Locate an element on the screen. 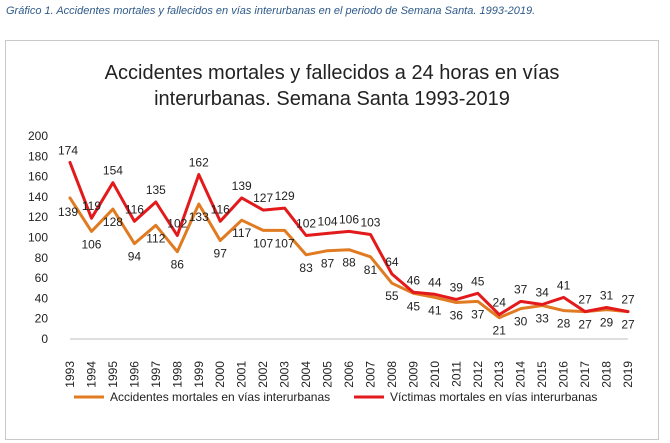  data-label-accidentes: 117 is located at coordinates (241, 233).